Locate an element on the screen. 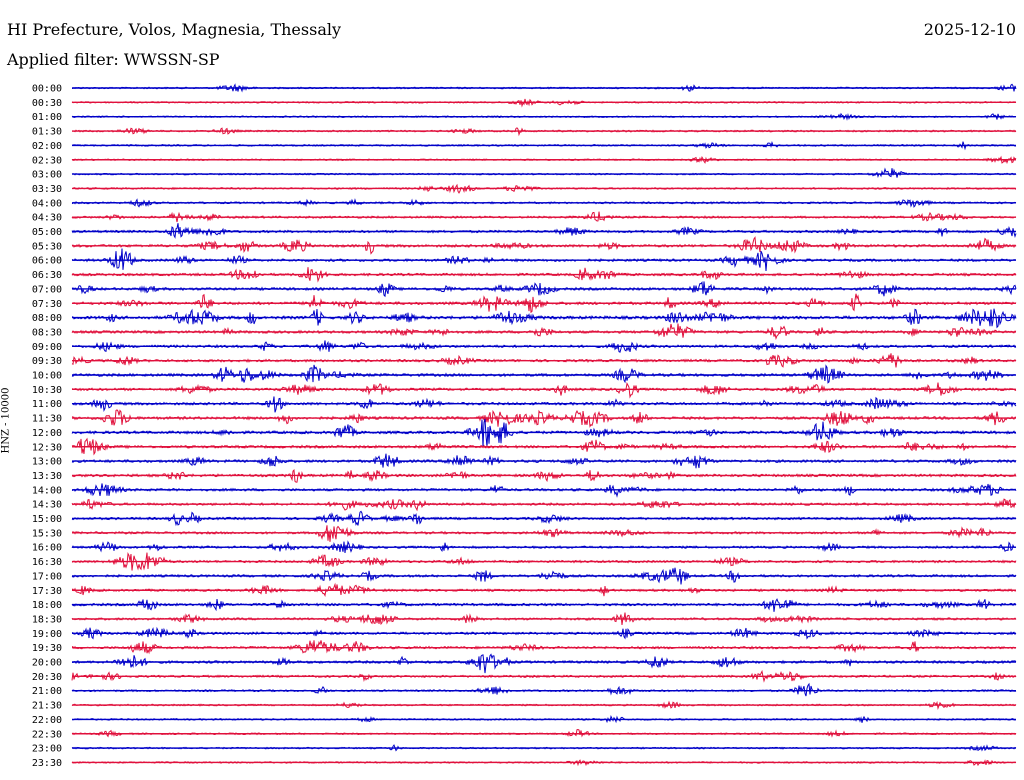  row-time-label: 02:00 is located at coordinates (47, 146).